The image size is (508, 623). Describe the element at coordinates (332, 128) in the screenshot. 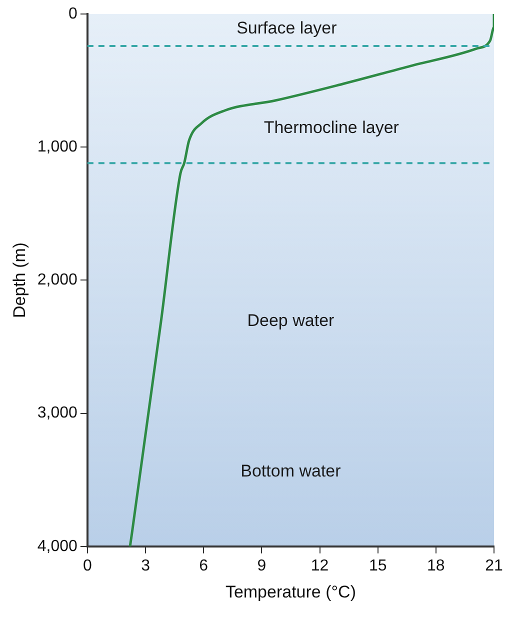

I see `annotation: Thermocline layer` at that location.